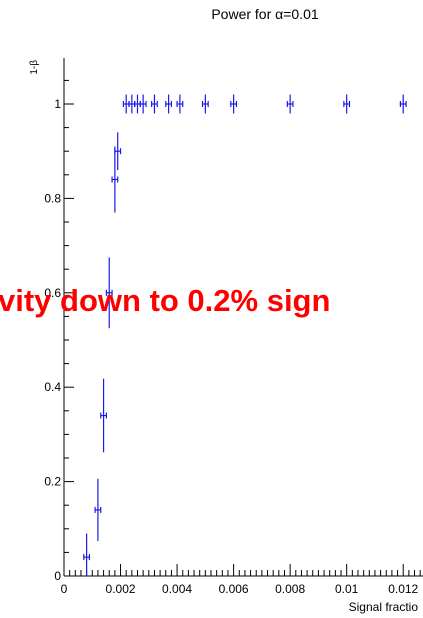 The height and width of the screenshot is (618, 423). What do you see at coordinates (34, 67) in the screenshot?
I see `y-axis-label: 1-β` at bounding box center [34, 67].